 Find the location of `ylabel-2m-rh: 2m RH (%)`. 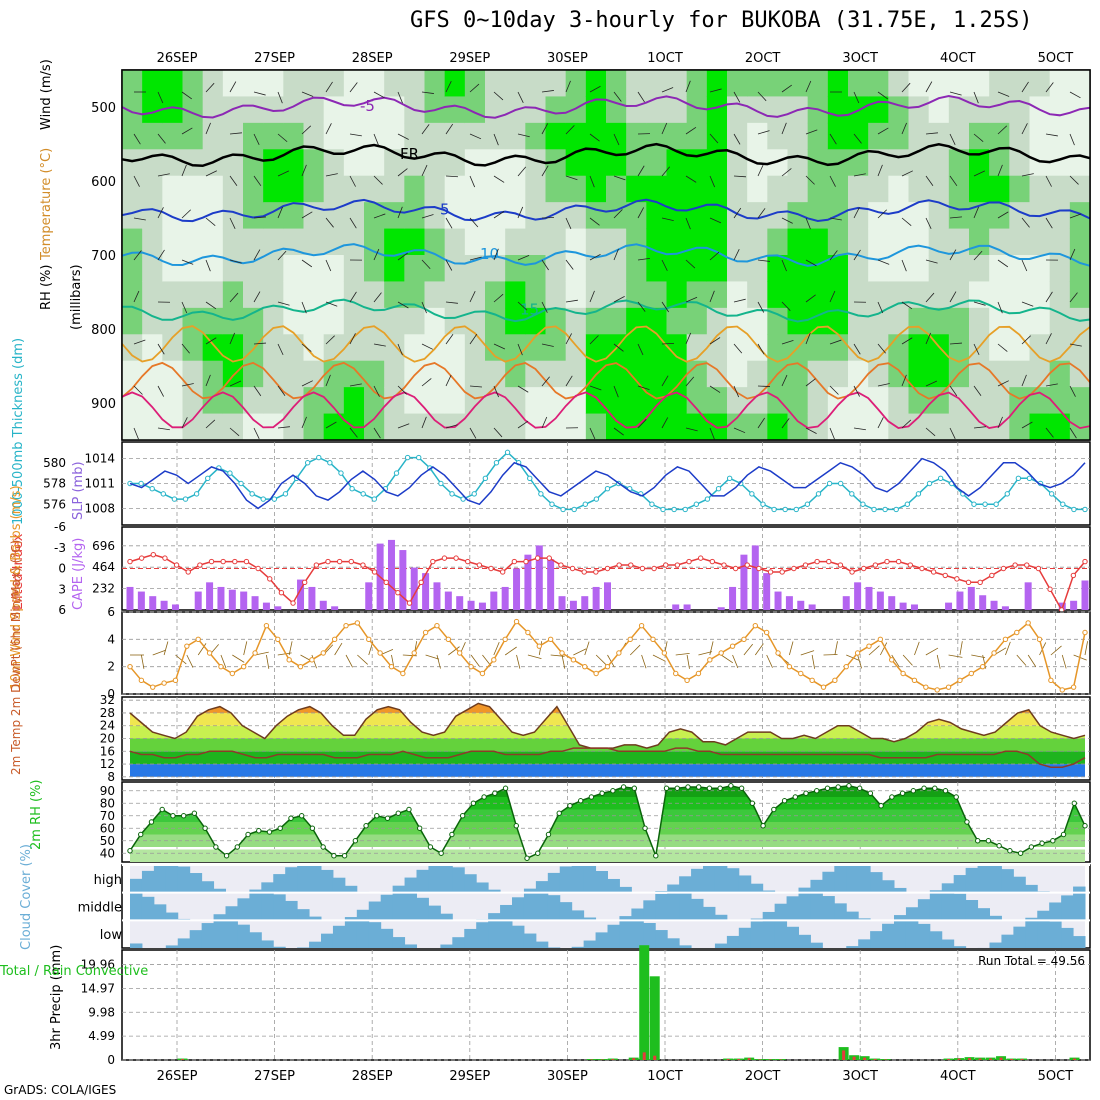

ylabel-2m-rh: 2m RH (%) is located at coordinates (36, 814).